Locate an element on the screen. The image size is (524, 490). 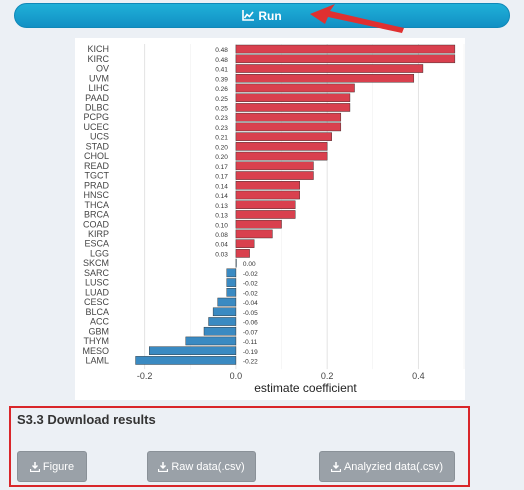
category-label: SKCM is located at coordinates (96, 263).